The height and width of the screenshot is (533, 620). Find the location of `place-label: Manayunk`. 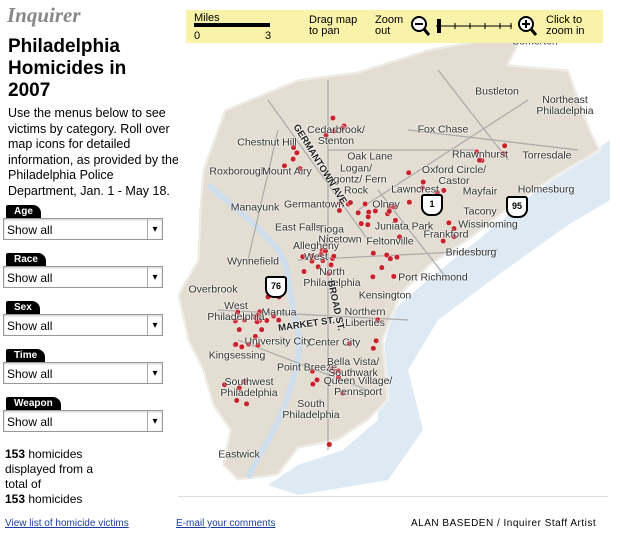

place-label: Manayunk is located at coordinates (255, 207).